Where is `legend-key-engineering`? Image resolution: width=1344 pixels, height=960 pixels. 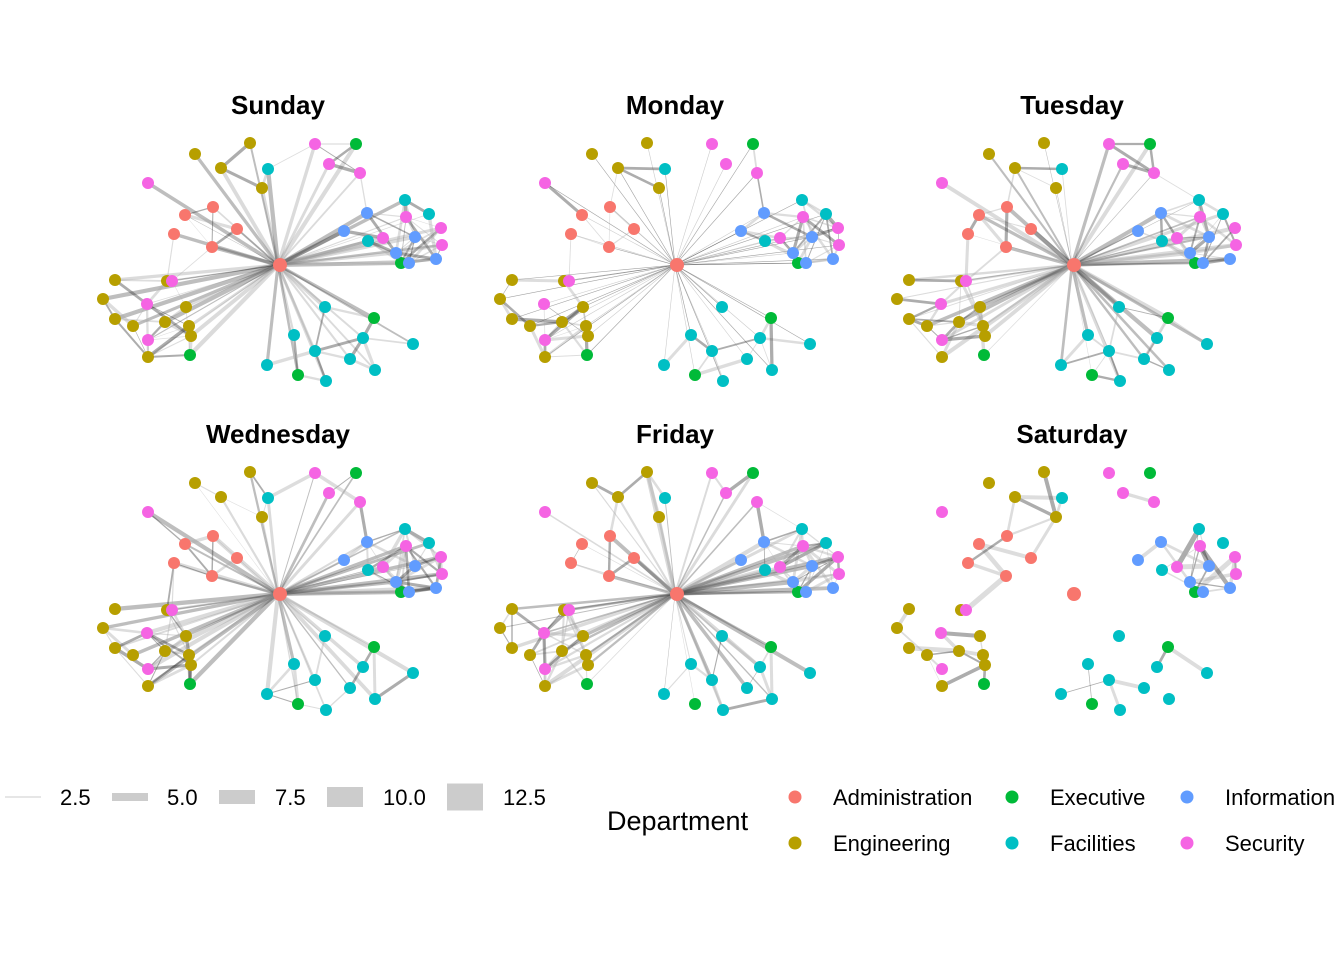 legend-key-engineering is located at coordinates (795, 843).